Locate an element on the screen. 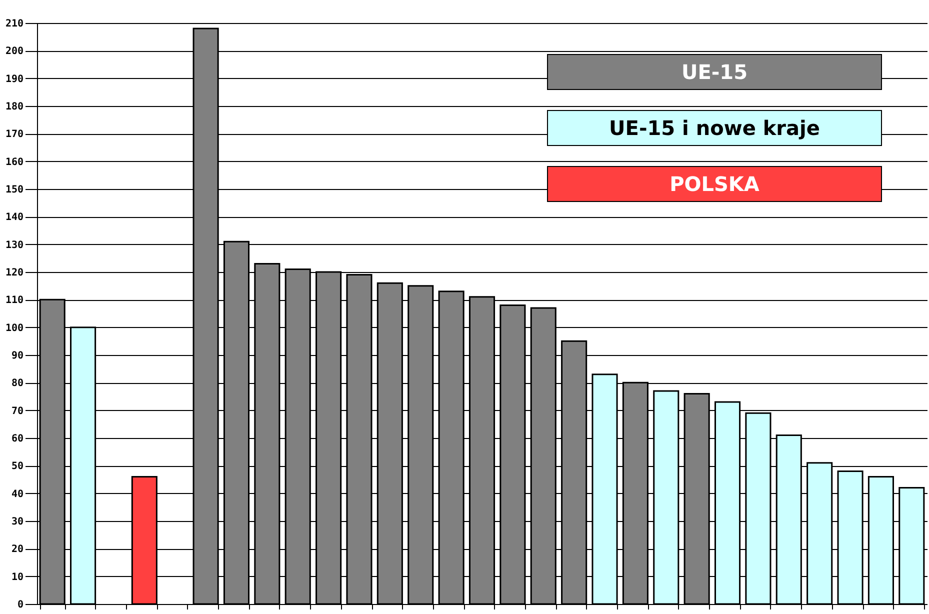 This screenshot has height=614, width=929. y-tick-label: 90 is located at coordinates (17, 356).